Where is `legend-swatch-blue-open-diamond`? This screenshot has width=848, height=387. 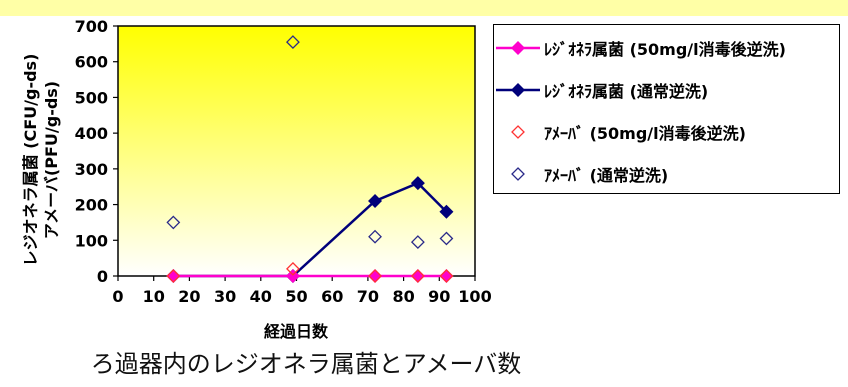
legend-swatch-blue-open-diamond is located at coordinates (518, 174).